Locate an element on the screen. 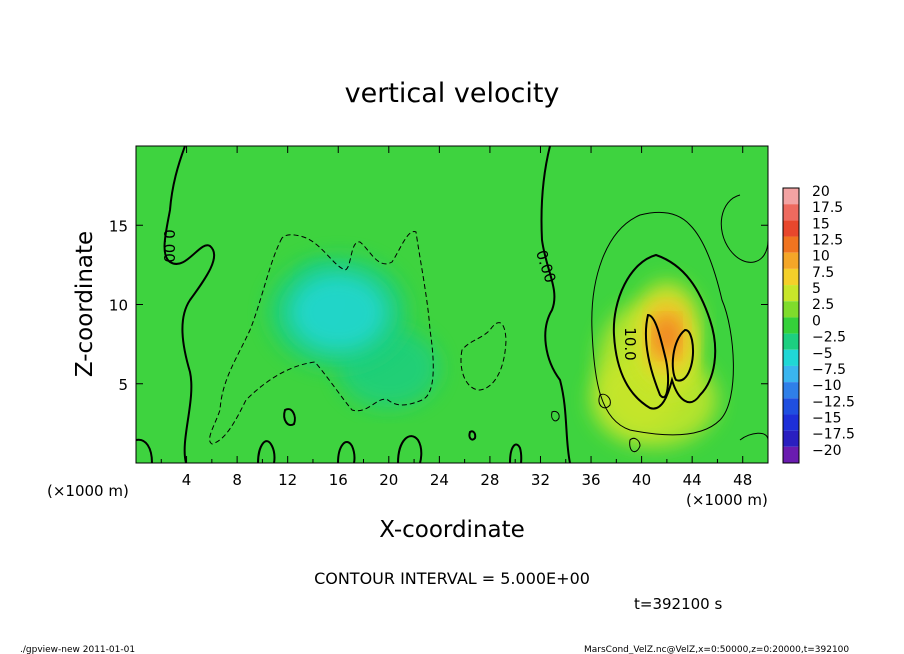  x-tick-label: 28 is located at coordinates (489, 480).